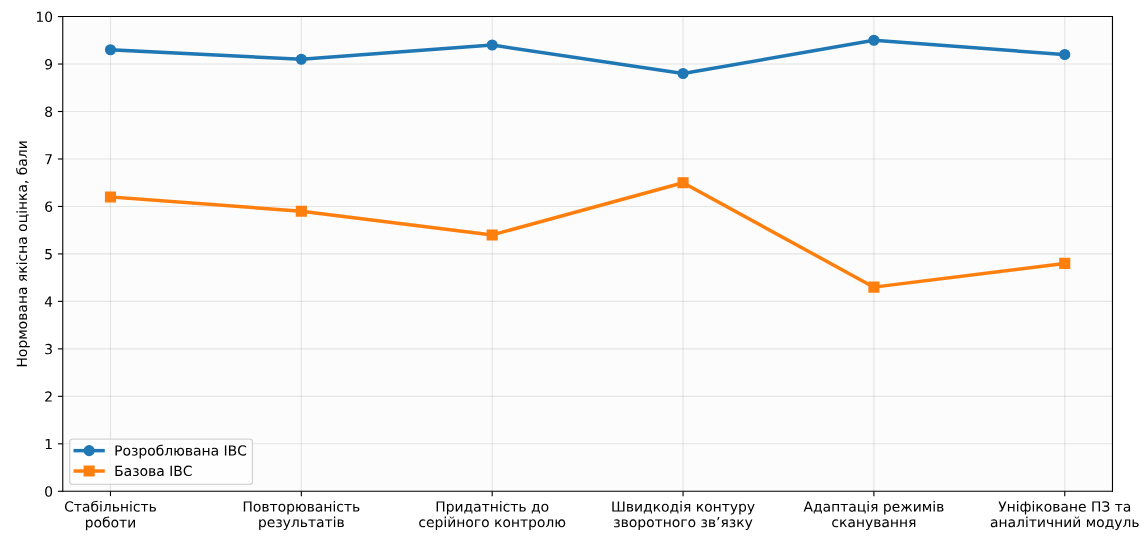 This screenshot has width=1141, height=552. I want to click on y-tick-label: 9, so click(49, 64).